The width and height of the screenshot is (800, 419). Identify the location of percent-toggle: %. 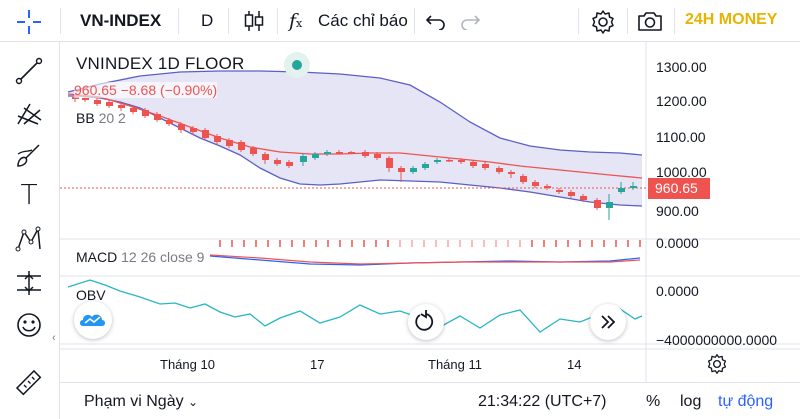
(653, 401).